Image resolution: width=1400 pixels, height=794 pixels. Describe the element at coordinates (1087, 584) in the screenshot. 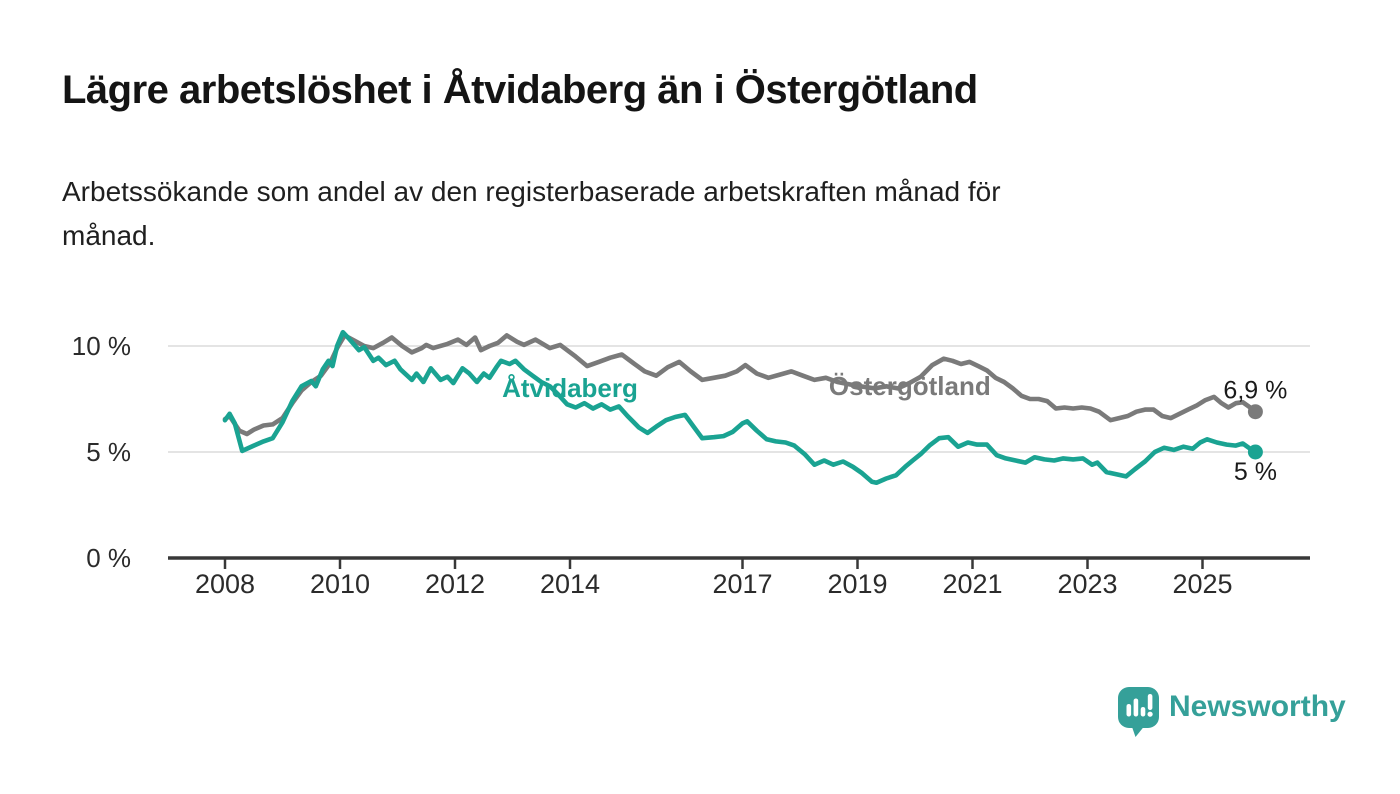

I see `x-axis-tick-label: 2023` at that location.